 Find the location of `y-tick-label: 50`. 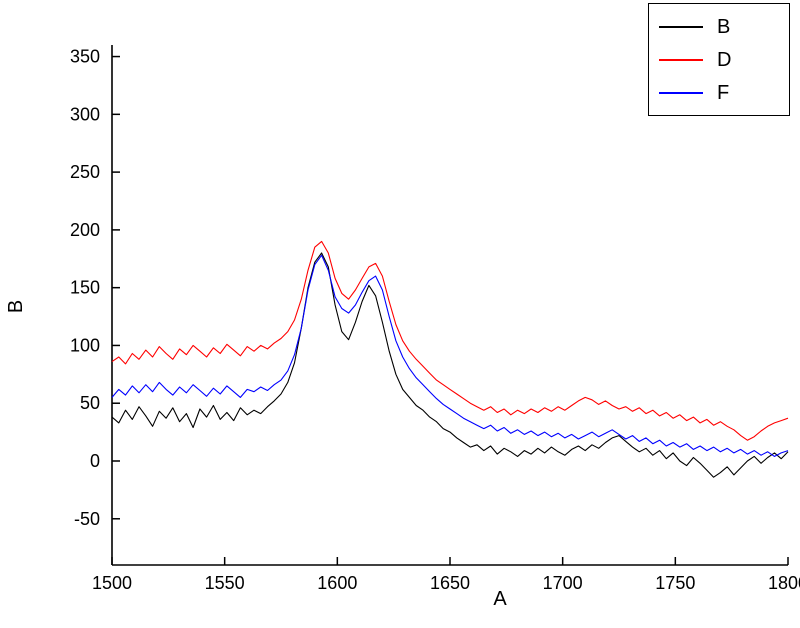

y-tick-label: 50 is located at coordinates (90, 403).